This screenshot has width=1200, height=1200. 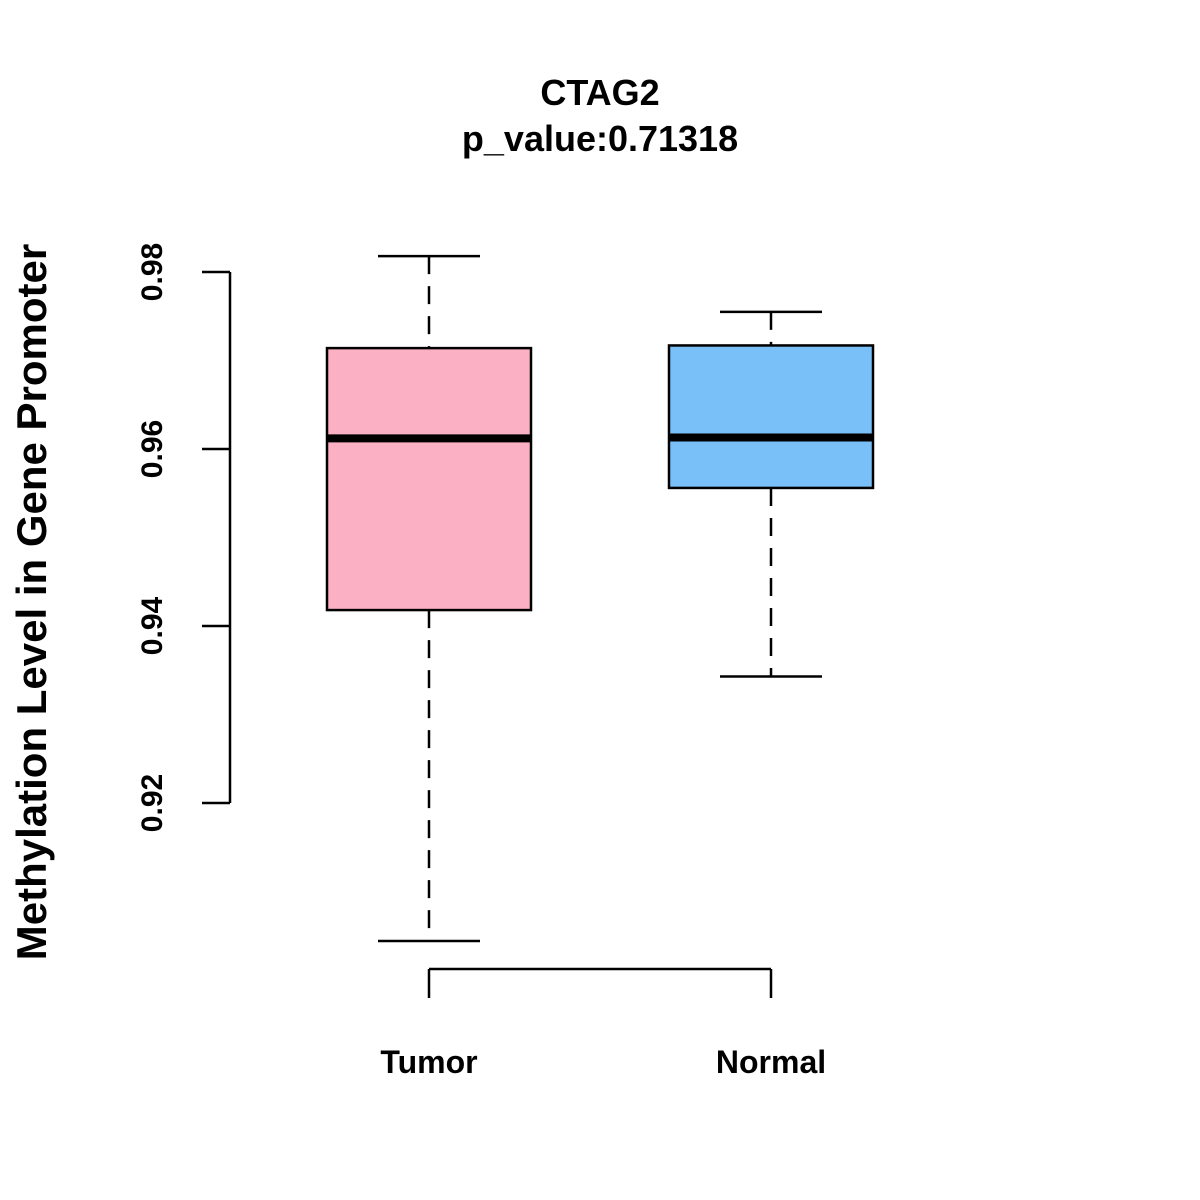 I want to click on y-tick-label: 0.94, so click(x=152, y=625).